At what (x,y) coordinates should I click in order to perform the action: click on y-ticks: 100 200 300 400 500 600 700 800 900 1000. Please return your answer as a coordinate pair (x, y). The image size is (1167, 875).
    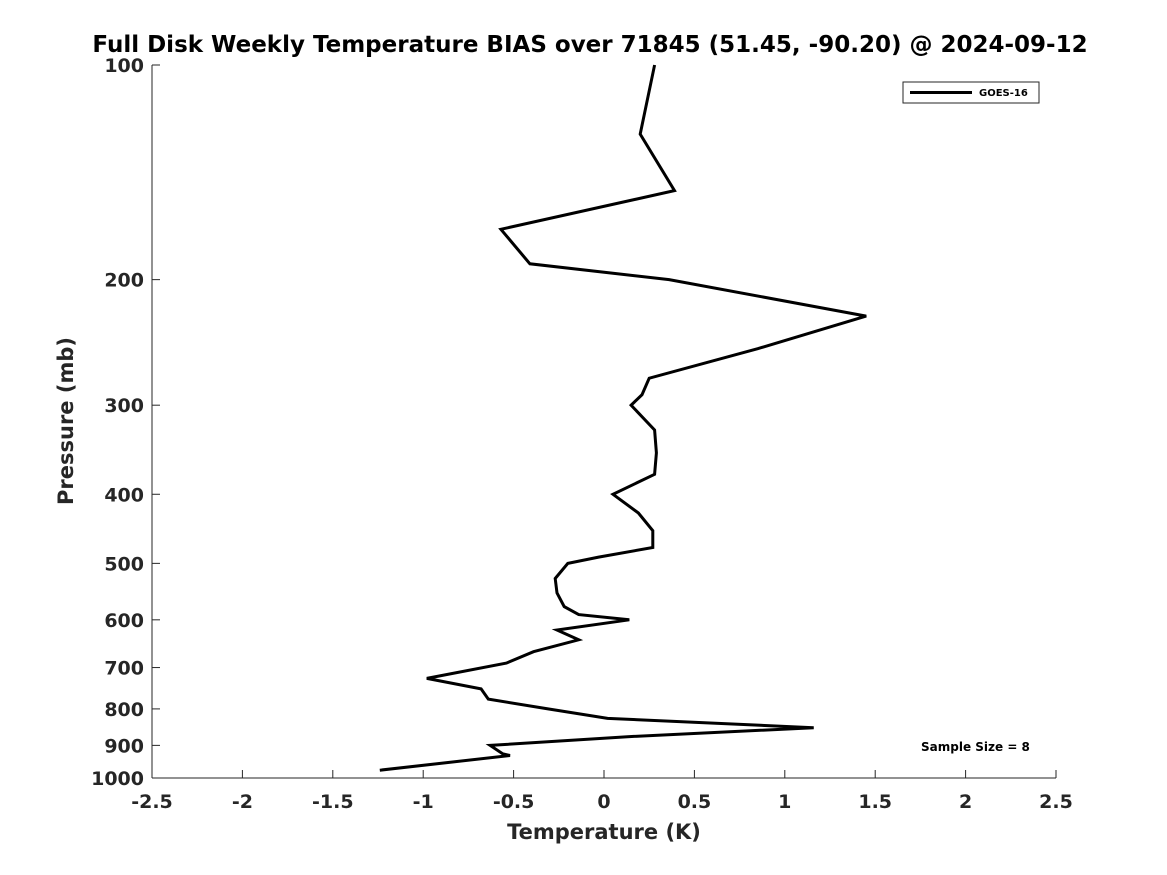
    Looking at the image, I should click on (125, 422).